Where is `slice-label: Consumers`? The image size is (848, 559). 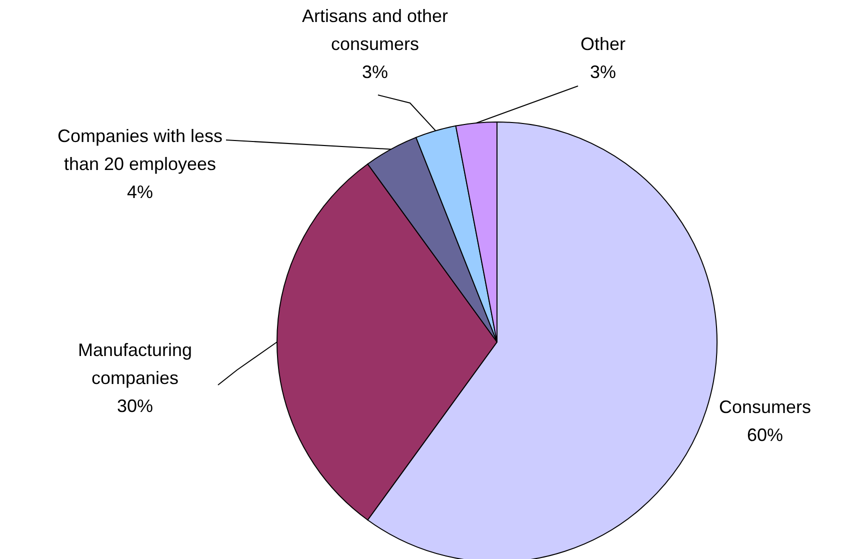
slice-label: Consumers is located at coordinates (765, 407).